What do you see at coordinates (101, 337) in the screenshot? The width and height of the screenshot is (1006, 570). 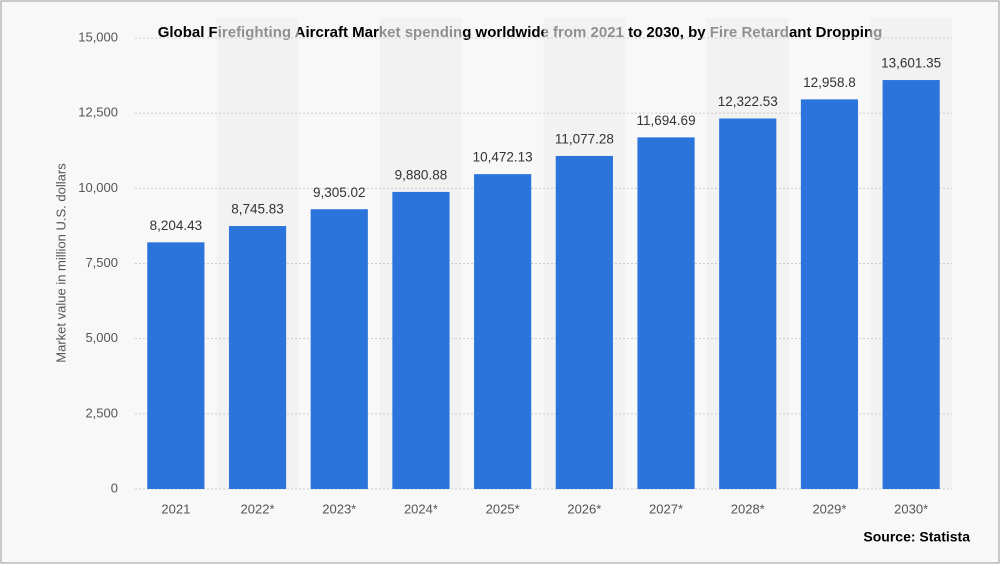 I see `y-tick-label: 5,000` at bounding box center [101, 337].